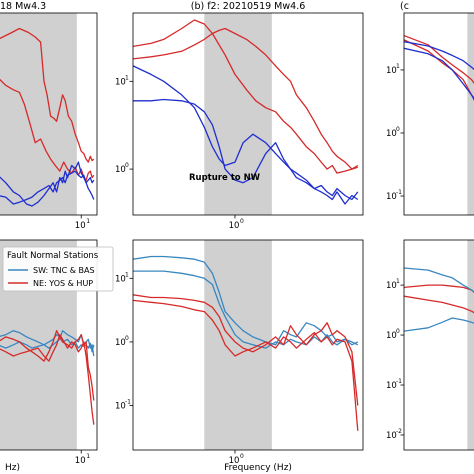 Image resolution: width=474 pixels, height=474 pixels. I want to click on panel-title: (b) f2: 20210519 Mw4.6, so click(248, 6).